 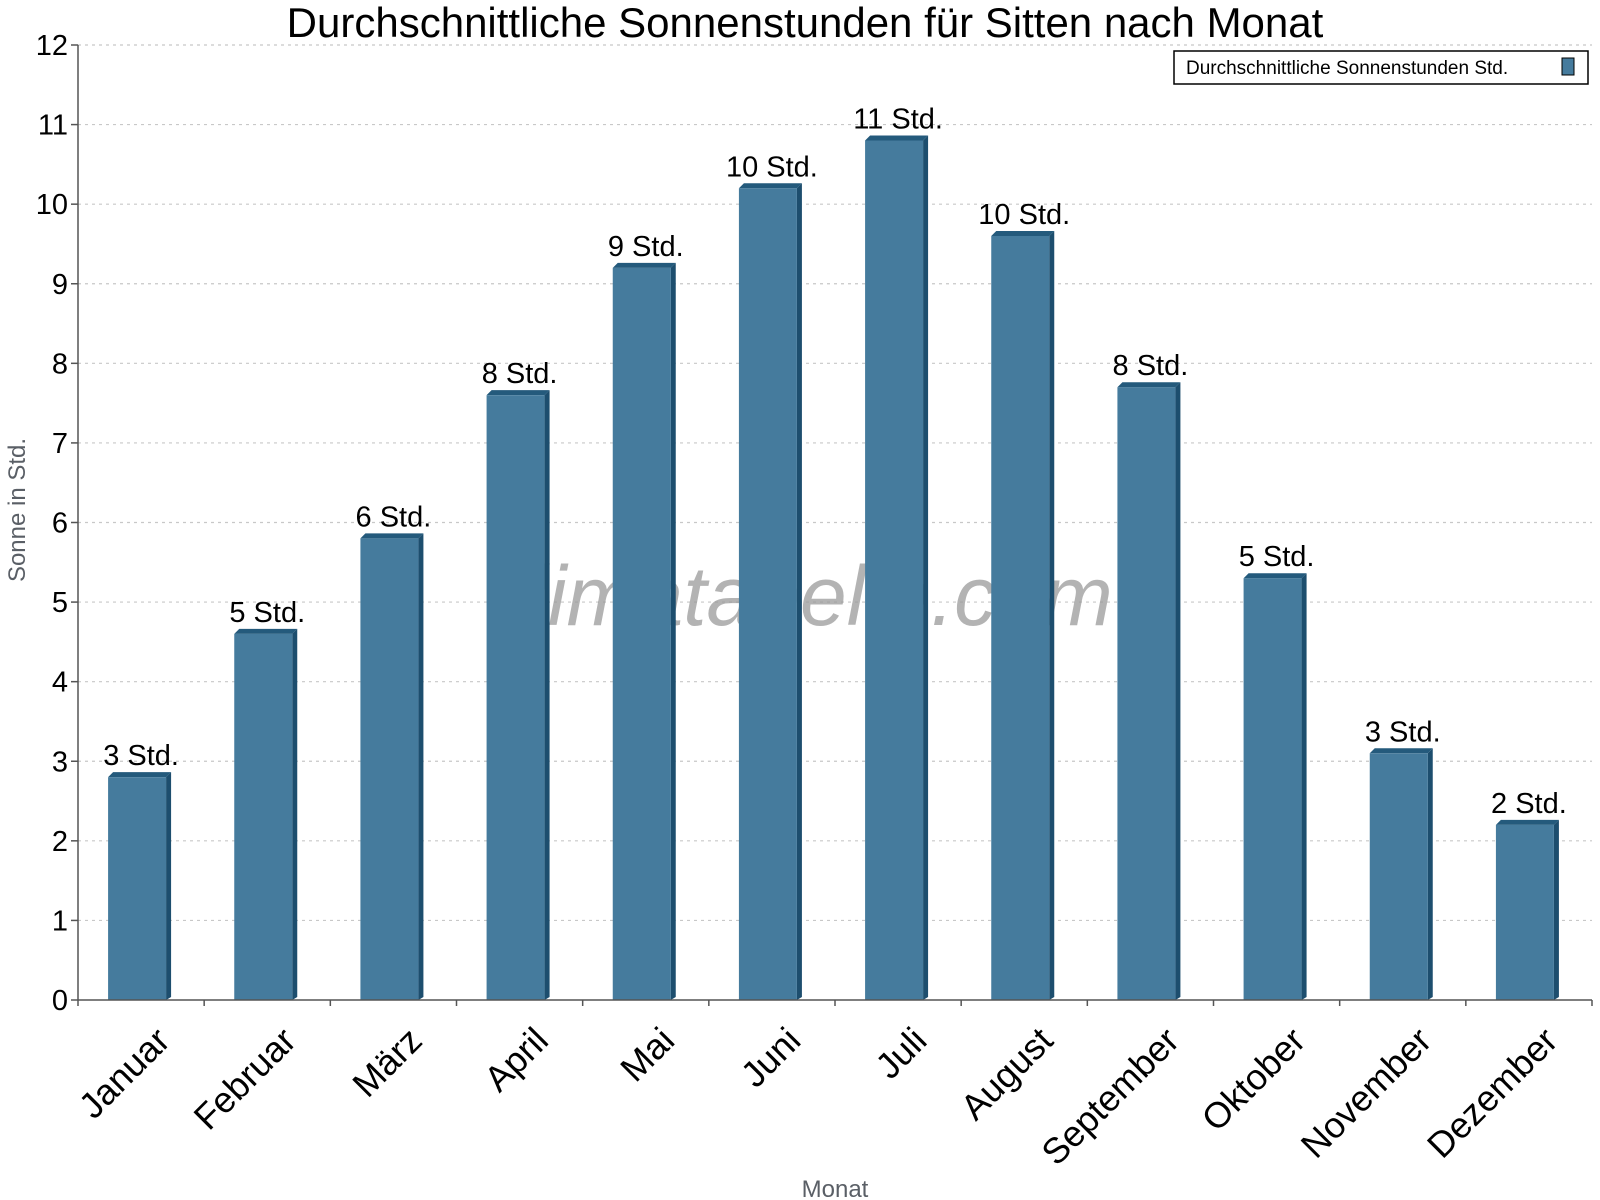 What do you see at coordinates (1347, 68) in the screenshot?
I see `legend-label: Durchschnittliche Sonnenstunden Std.` at bounding box center [1347, 68].